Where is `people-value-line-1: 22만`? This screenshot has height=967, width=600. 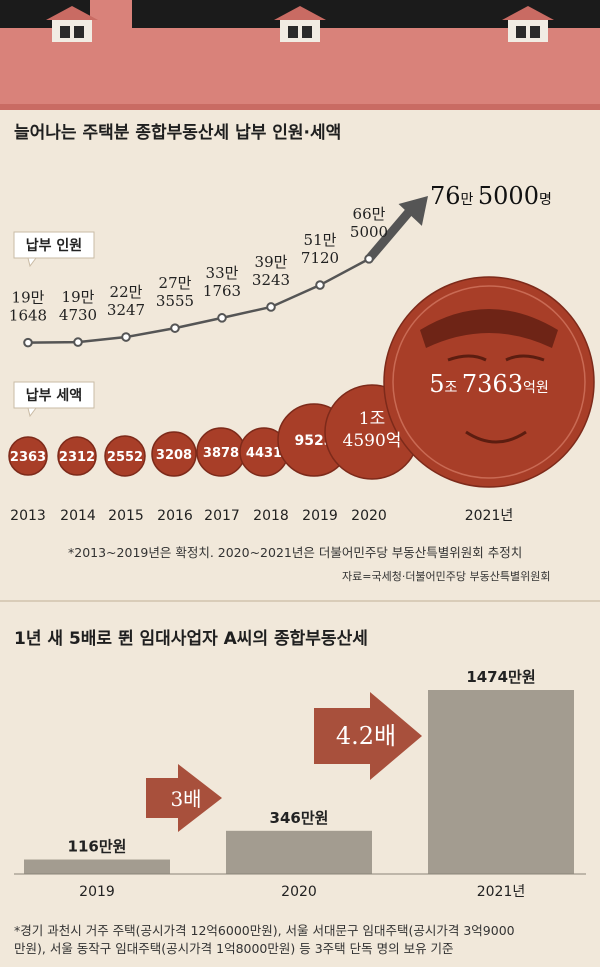
people-value-line-1: 22만 is located at coordinates (126, 292).